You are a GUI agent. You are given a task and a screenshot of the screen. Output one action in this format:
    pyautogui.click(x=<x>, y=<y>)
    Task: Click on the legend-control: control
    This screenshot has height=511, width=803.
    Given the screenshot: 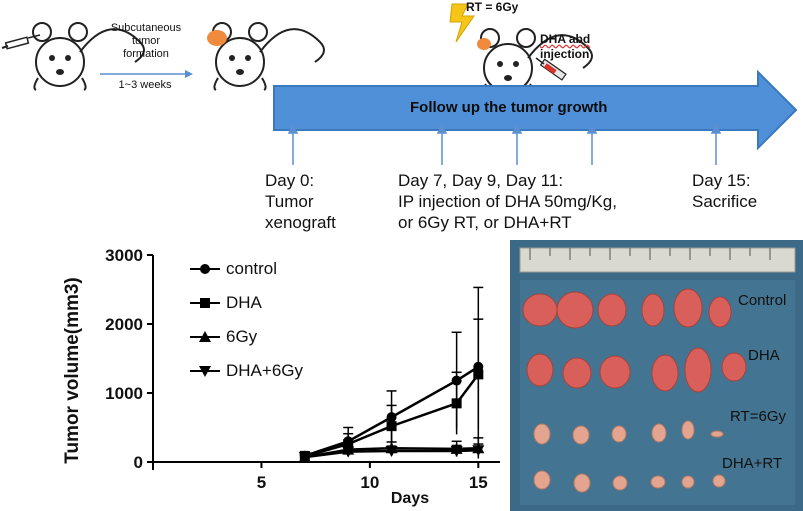 What is the action you would take?
    pyautogui.click(x=233, y=269)
    